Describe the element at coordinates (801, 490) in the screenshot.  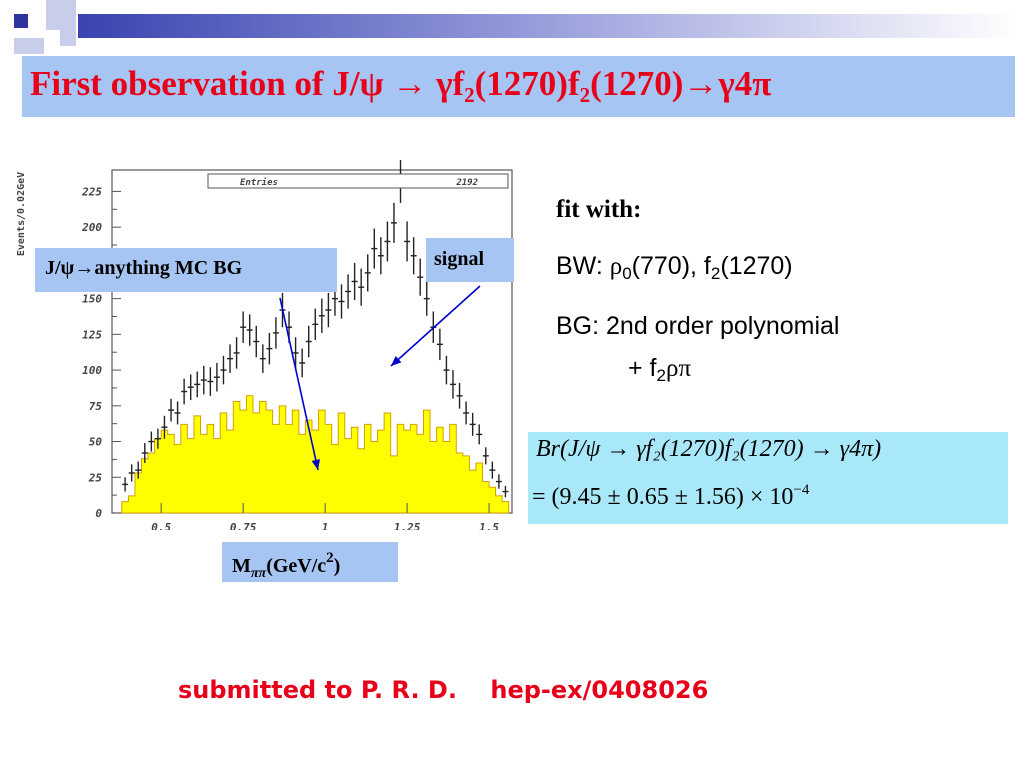
I see `formula-exponent: −4` at that location.